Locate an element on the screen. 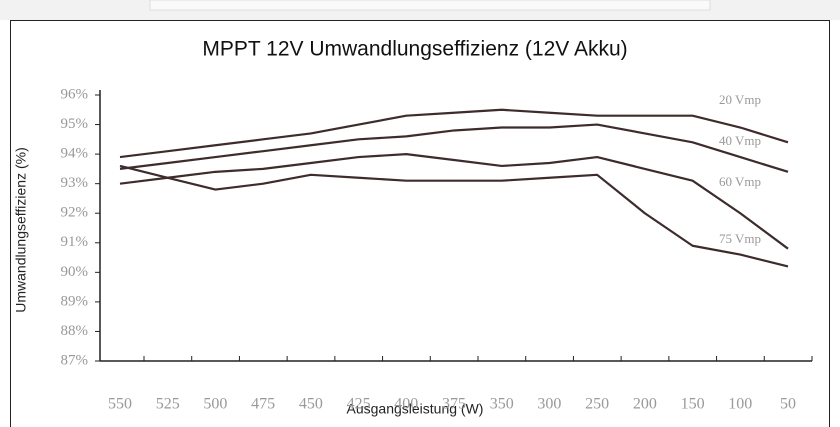  series-label: 20 Vmp is located at coordinates (740, 99).